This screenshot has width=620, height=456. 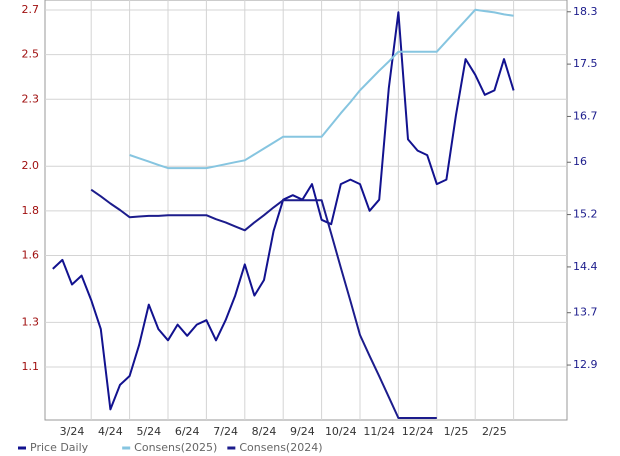 I want to click on x-tick-label: 1/25, so click(x=456, y=431).